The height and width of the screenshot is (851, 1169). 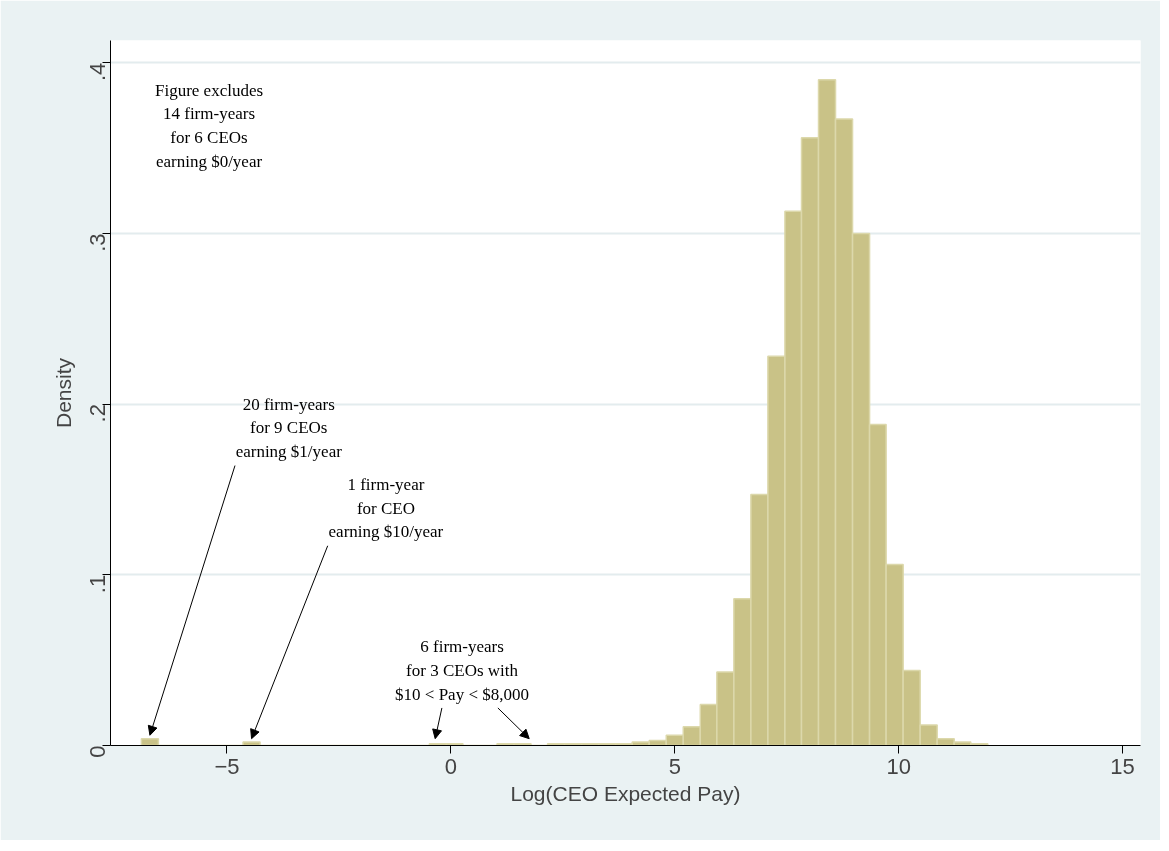 What do you see at coordinates (450, 766) in the screenshot?
I see `x-tick-label: 0` at bounding box center [450, 766].